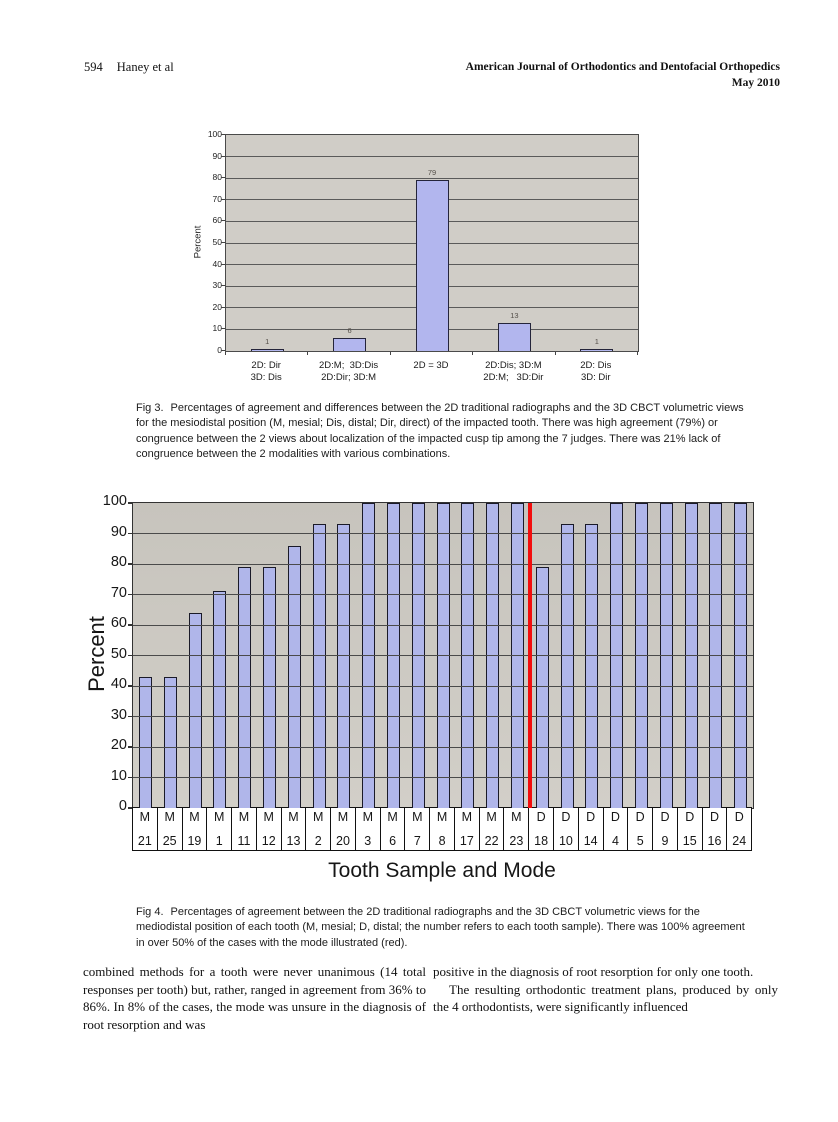  What do you see at coordinates (244, 841) in the screenshot?
I see `fig4-label-number: 11` at bounding box center [244, 841].